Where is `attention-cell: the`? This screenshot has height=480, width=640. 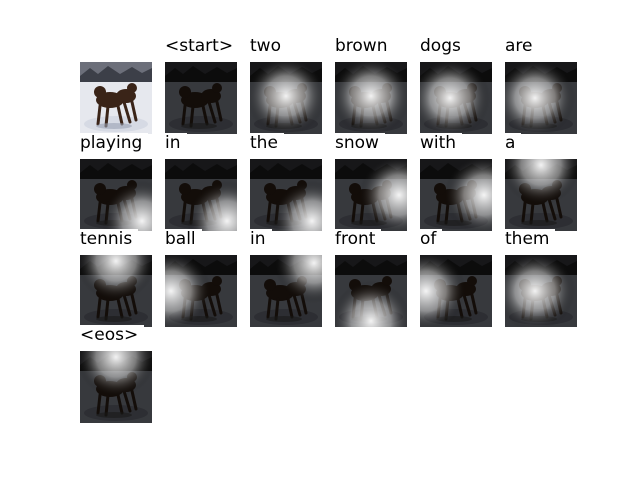
attention-cell: the is located at coordinates (286, 182).